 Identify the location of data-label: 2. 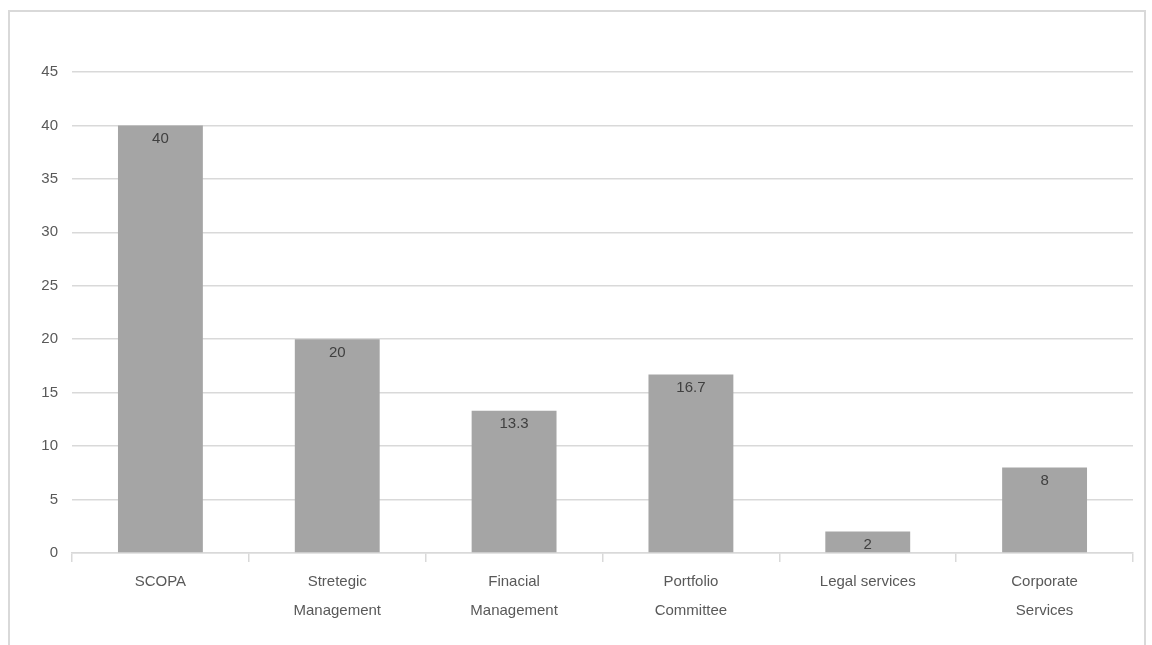
(867, 544).